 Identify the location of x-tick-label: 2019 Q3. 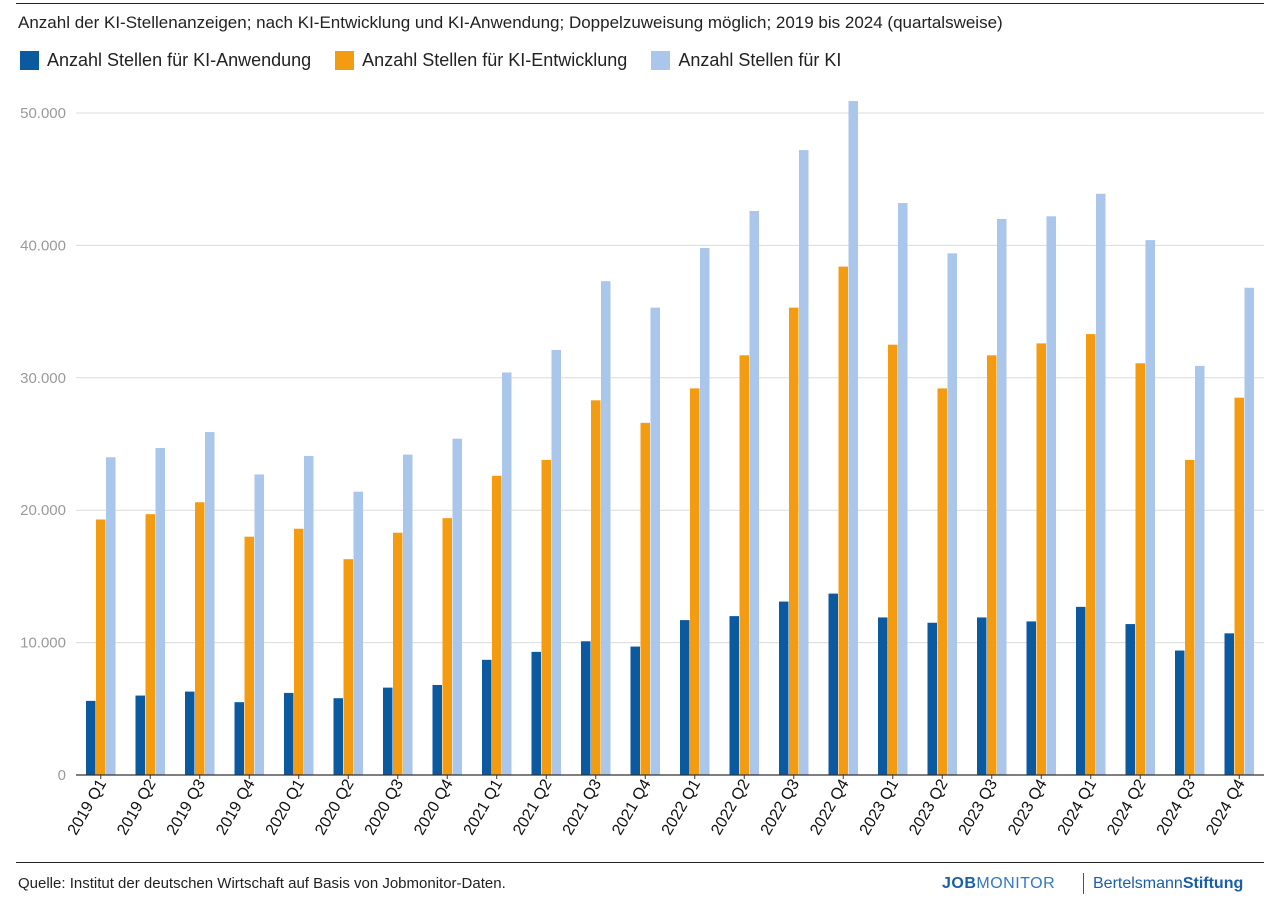
(186, 807).